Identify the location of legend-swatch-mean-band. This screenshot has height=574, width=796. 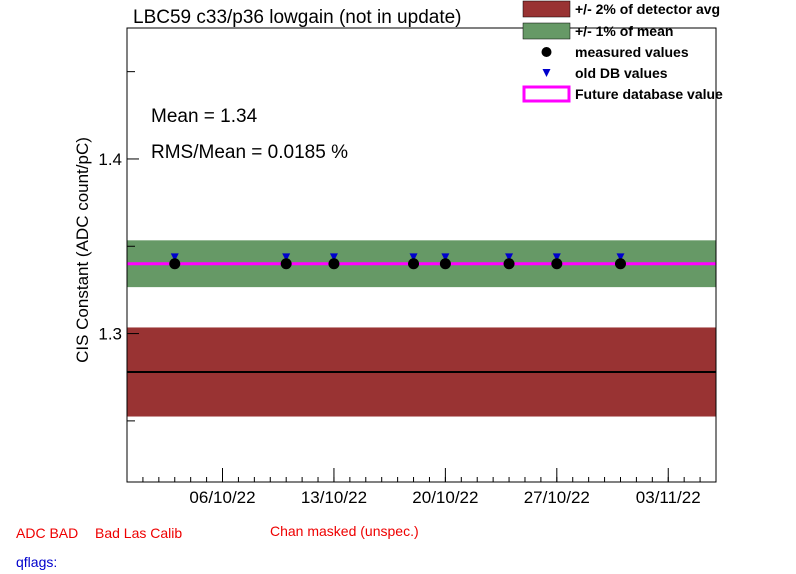
(546, 31).